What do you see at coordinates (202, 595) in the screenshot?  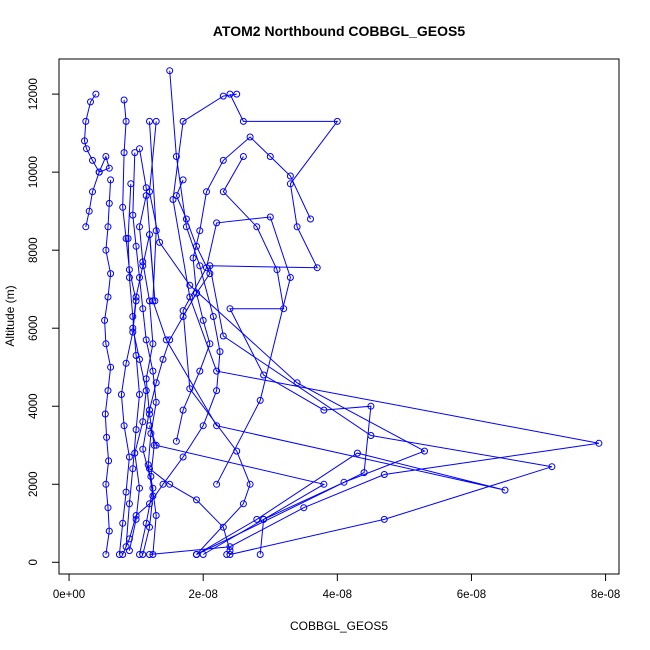 I see `x-tick-label: 2e-08` at bounding box center [202, 595].